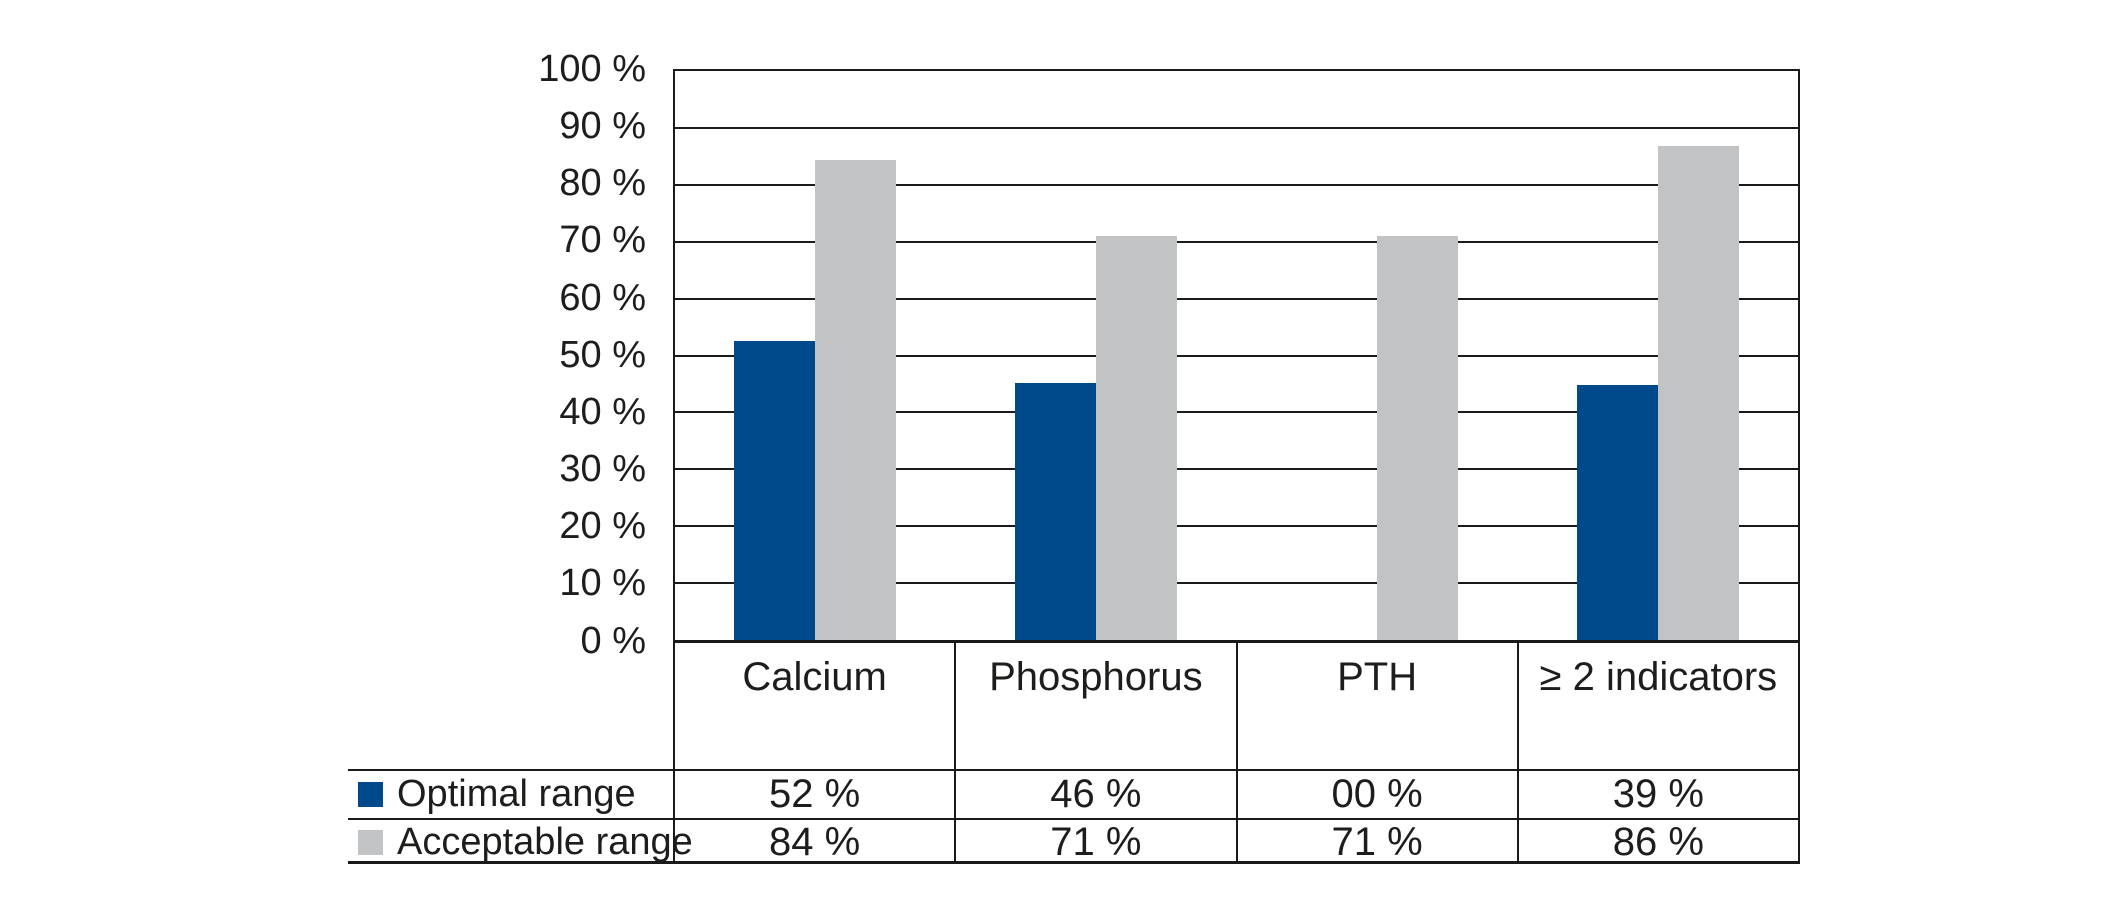 The image size is (2104, 898). What do you see at coordinates (1657, 706) in the screenshot?
I see `category-header-2-indicators: ≥ 2 indicators` at bounding box center [1657, 706].